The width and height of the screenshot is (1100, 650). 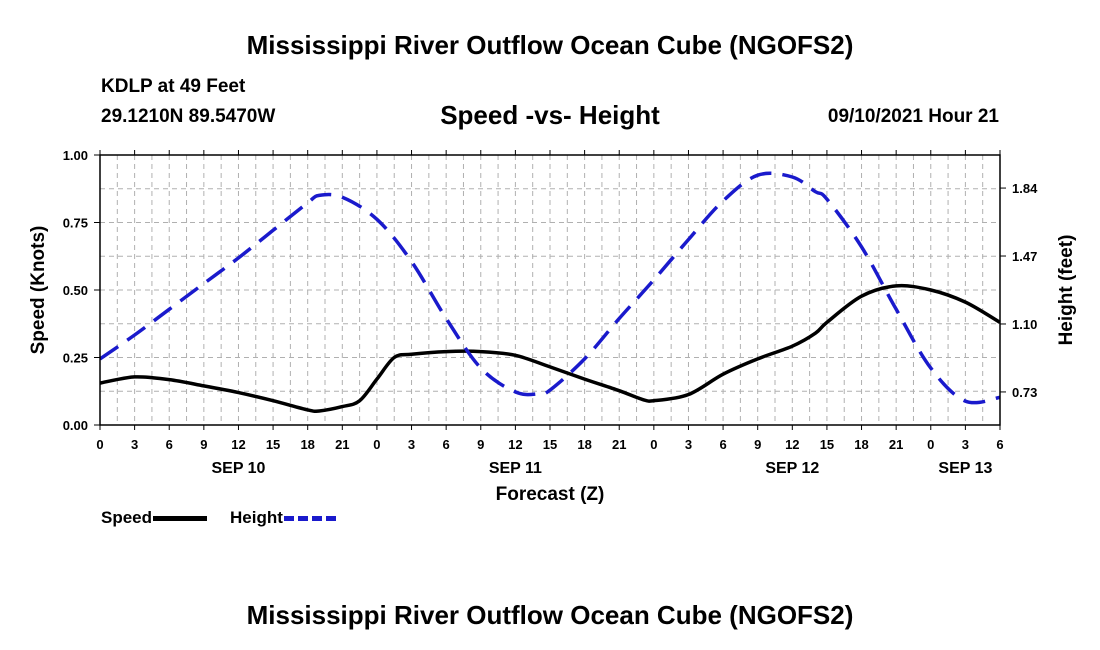 What do you see at coordinates (1024, 324) in the screenshot?
I see `y2-tick-label: 1.10` at bounding box center [1024, 324].